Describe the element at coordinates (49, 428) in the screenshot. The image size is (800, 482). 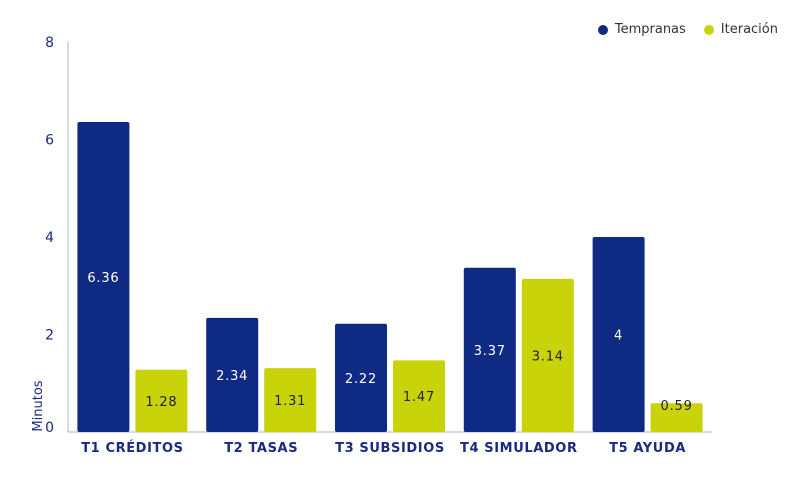
I see `y-tick-label: 0` at that location.